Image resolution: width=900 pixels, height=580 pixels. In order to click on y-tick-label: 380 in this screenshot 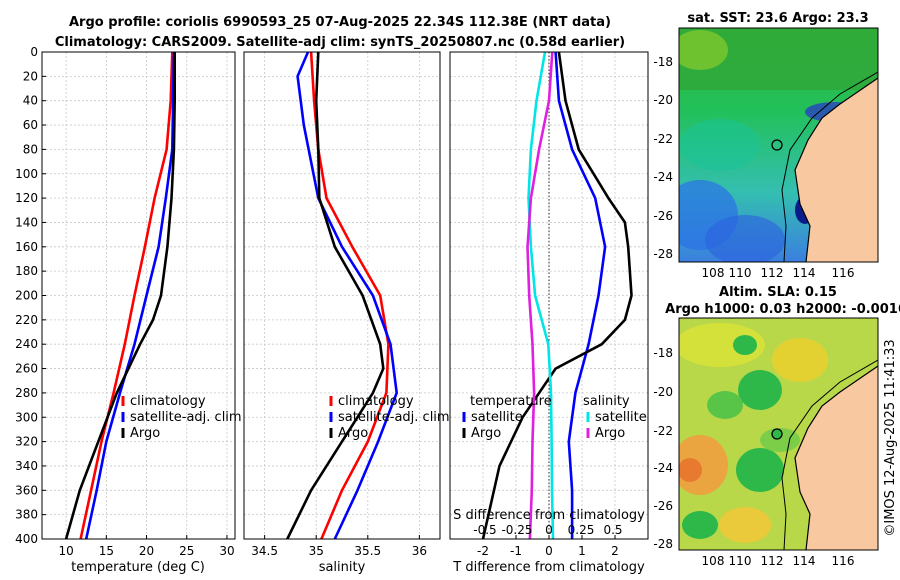, I will do `click(26, 515)`.